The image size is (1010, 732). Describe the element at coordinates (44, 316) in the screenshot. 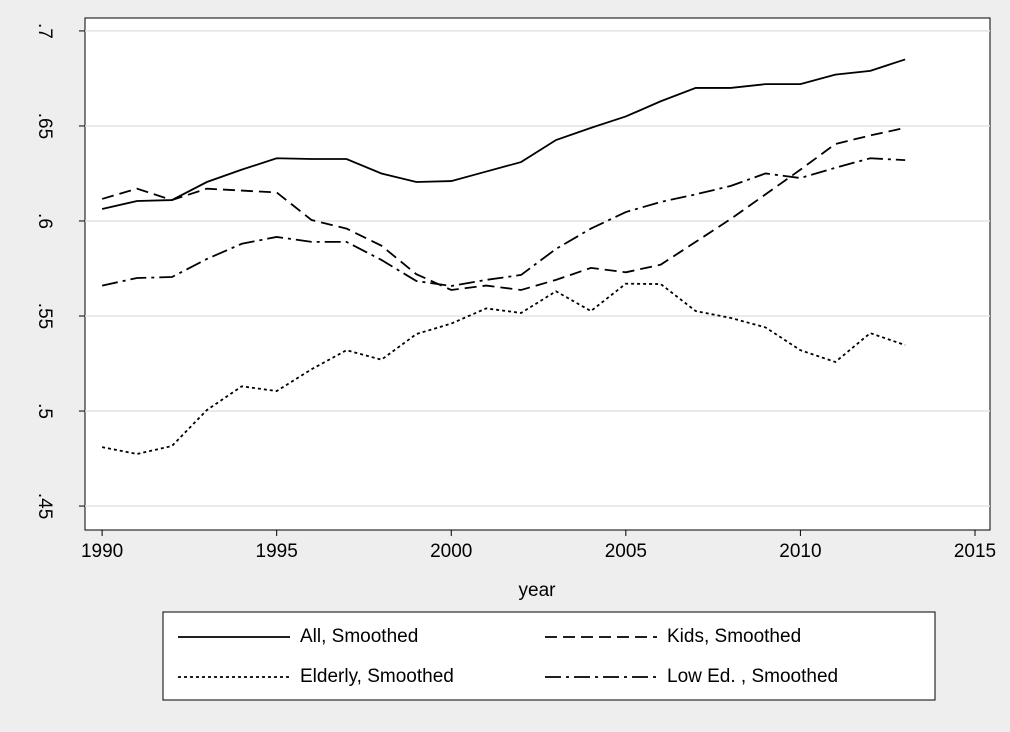

I see `y-tick-label: .55` at that location.